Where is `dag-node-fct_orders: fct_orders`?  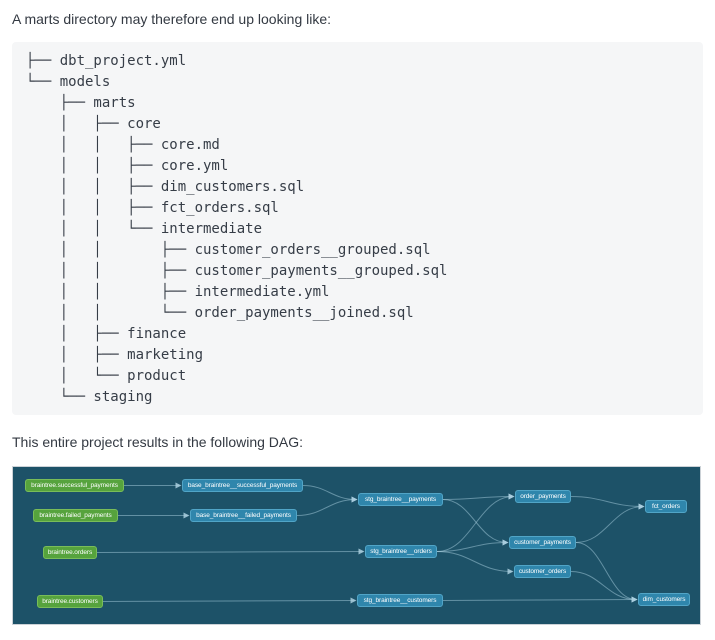
dag-node-fct_orders: fct_orders is located at coordinates (666, 506).